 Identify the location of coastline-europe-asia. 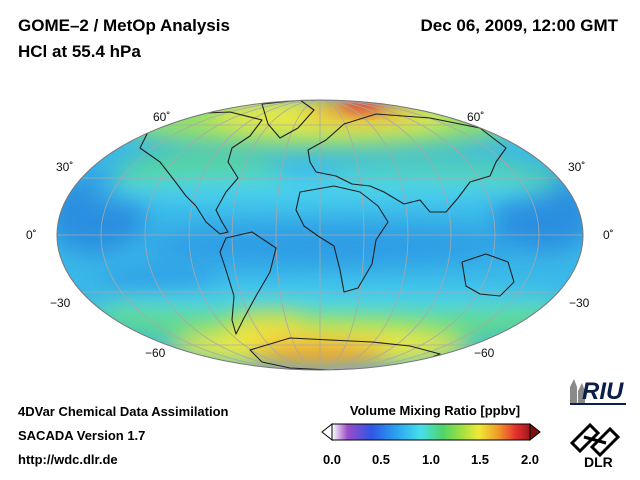
(407, 163).